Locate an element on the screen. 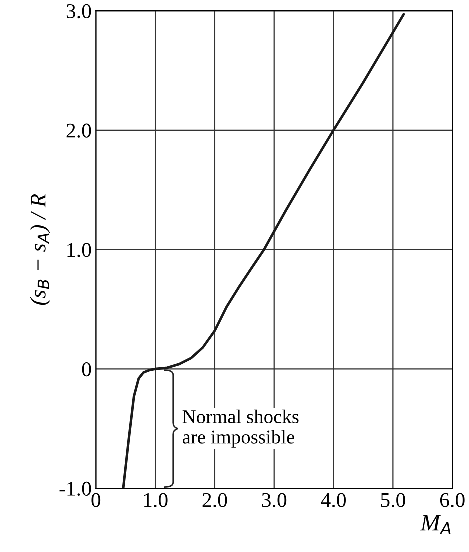 The width and height of the screenshot is (469, 552). x-tick-label: 2.0 is located at coordinates (215, 500).